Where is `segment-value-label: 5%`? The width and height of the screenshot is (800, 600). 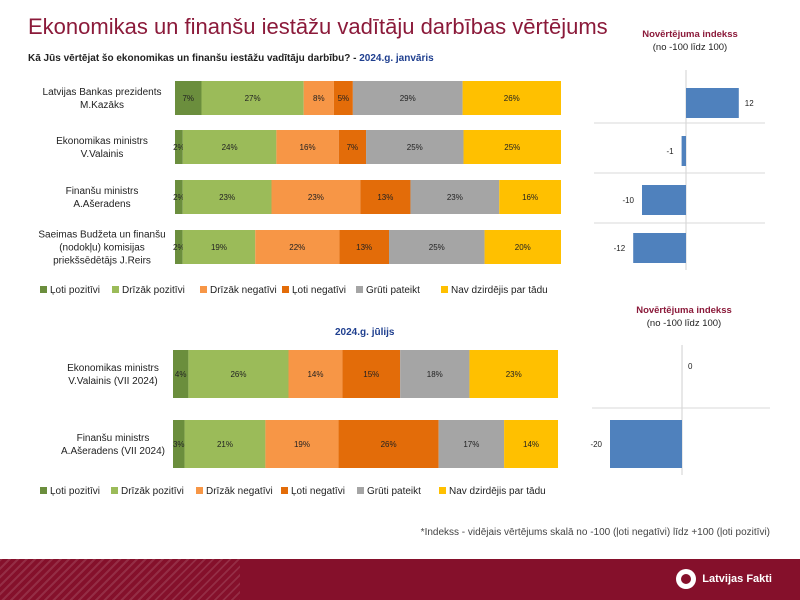 segment-value-label: 5% is located at coordinates (344, 98).